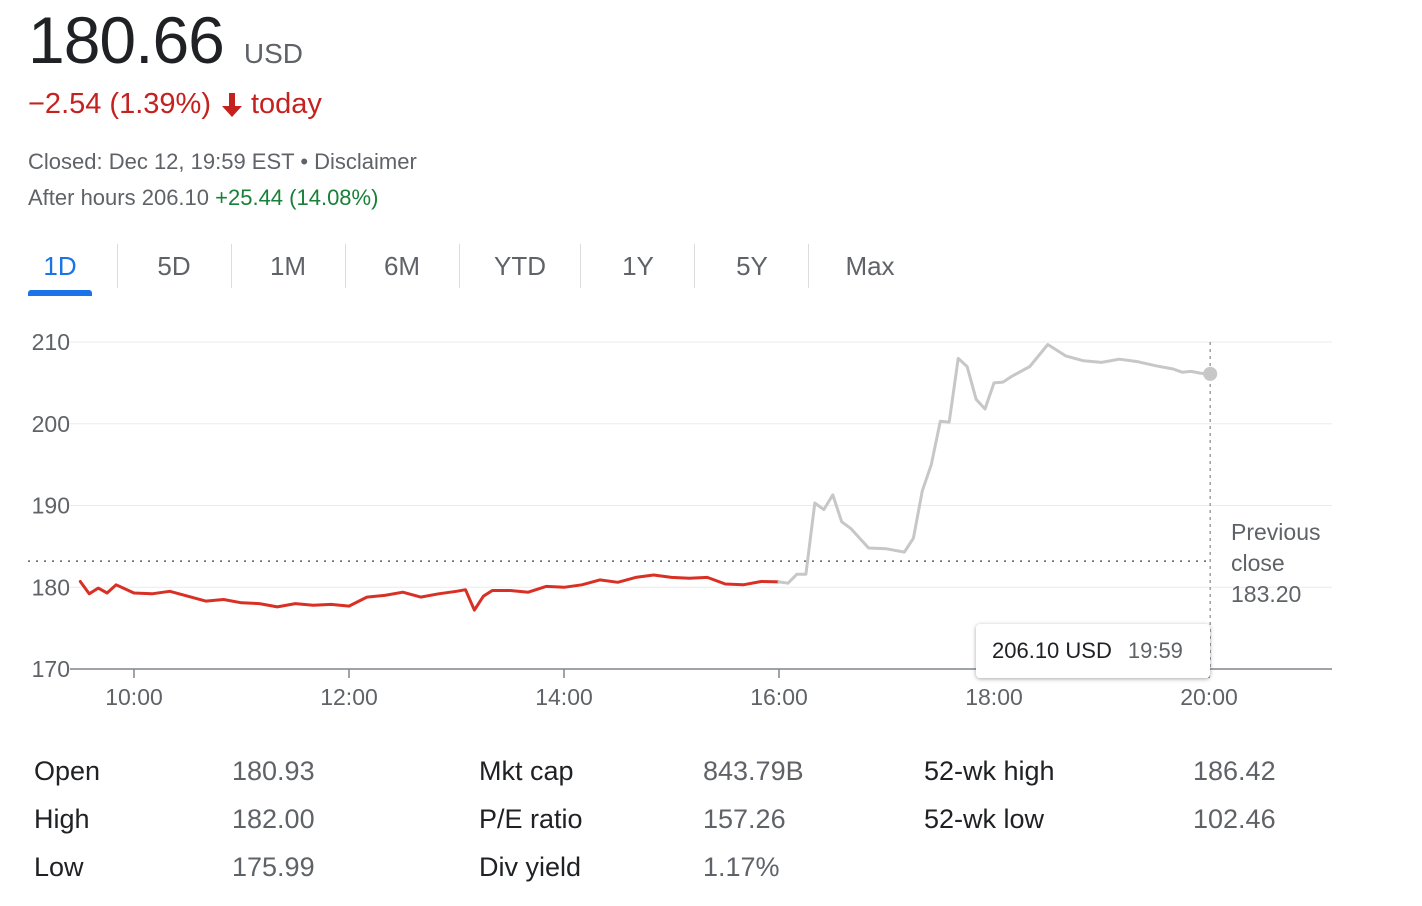  What do you see at coordinates (349, 697) in the screenshot?
I see `x-tick-label: 12:00` at bounding box center [349, 697].